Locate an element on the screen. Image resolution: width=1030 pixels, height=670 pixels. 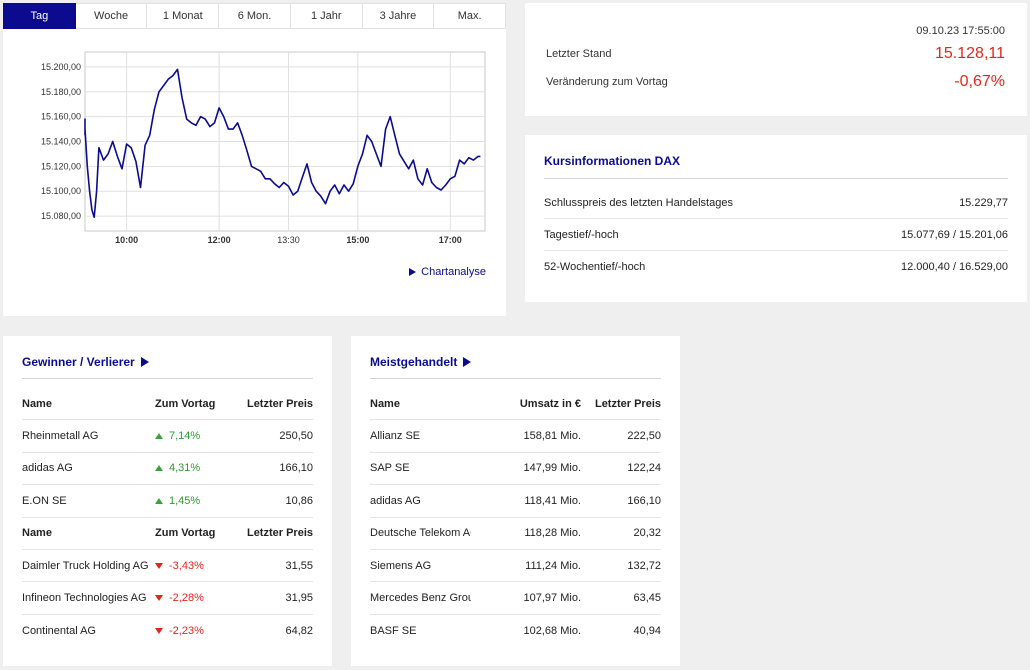
x-tick-label: 13:30 is located at coordinates (288, 240).